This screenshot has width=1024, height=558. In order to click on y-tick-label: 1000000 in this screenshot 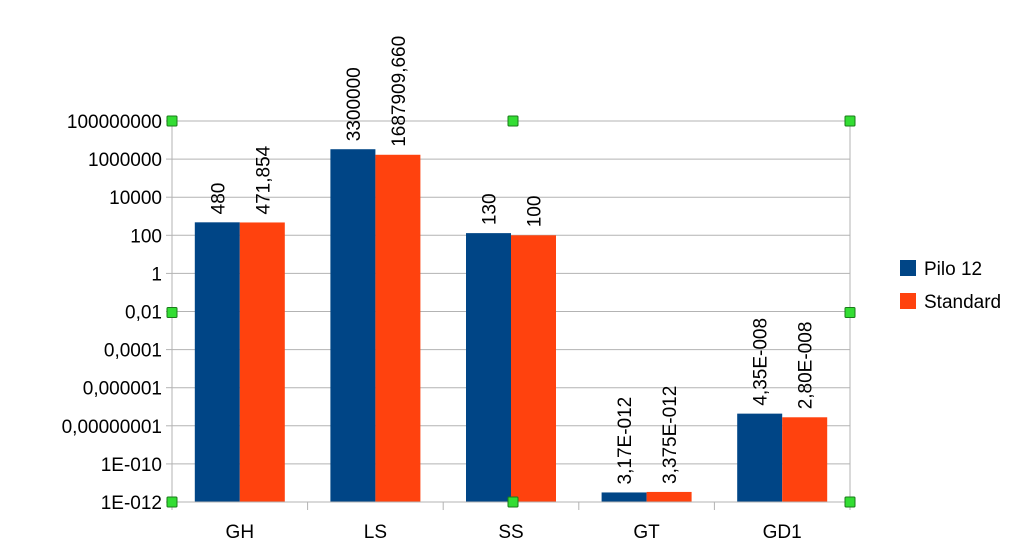, I will do `click(125, 160)`.